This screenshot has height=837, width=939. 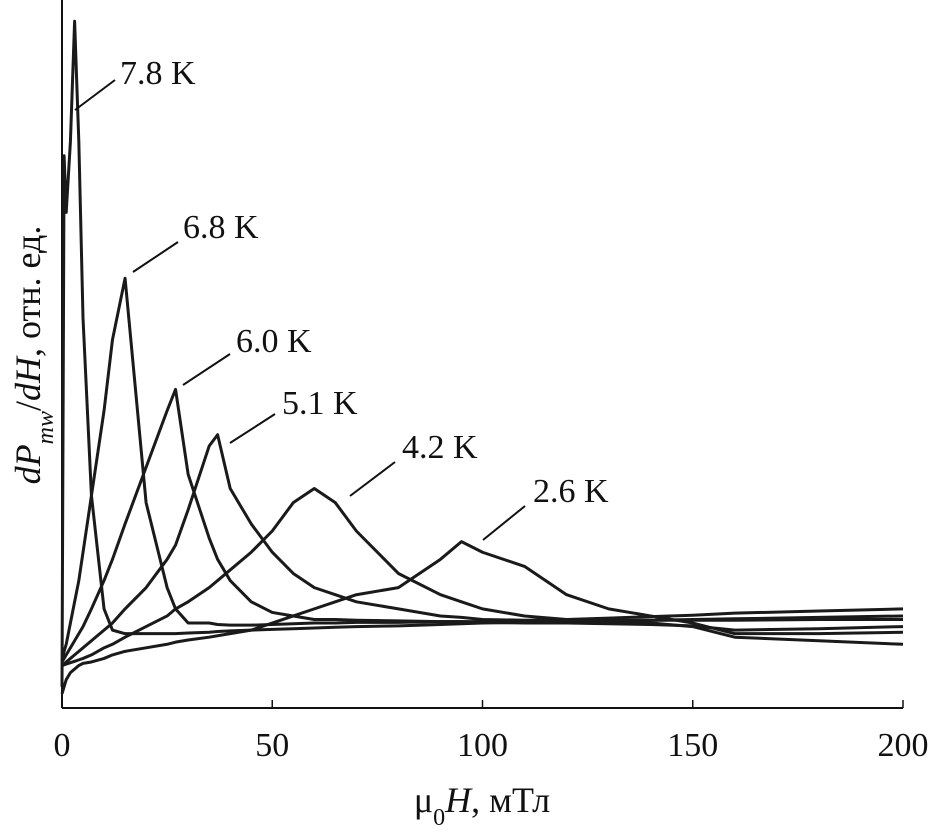 I want to click on x-tick-label: 200, so click(x=903, y=745).